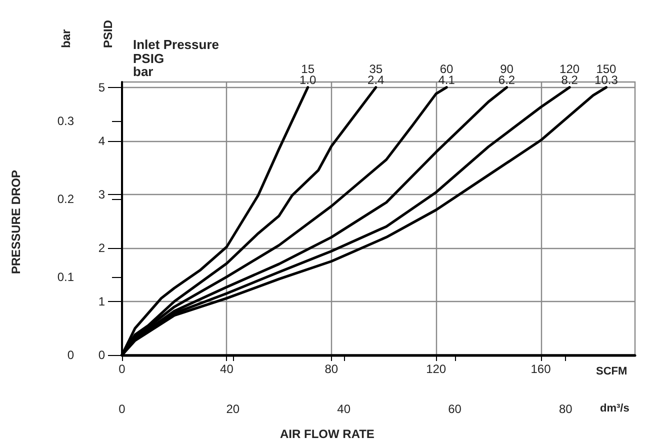  I want to click on y-tick-label: 1, so click(102, 301).